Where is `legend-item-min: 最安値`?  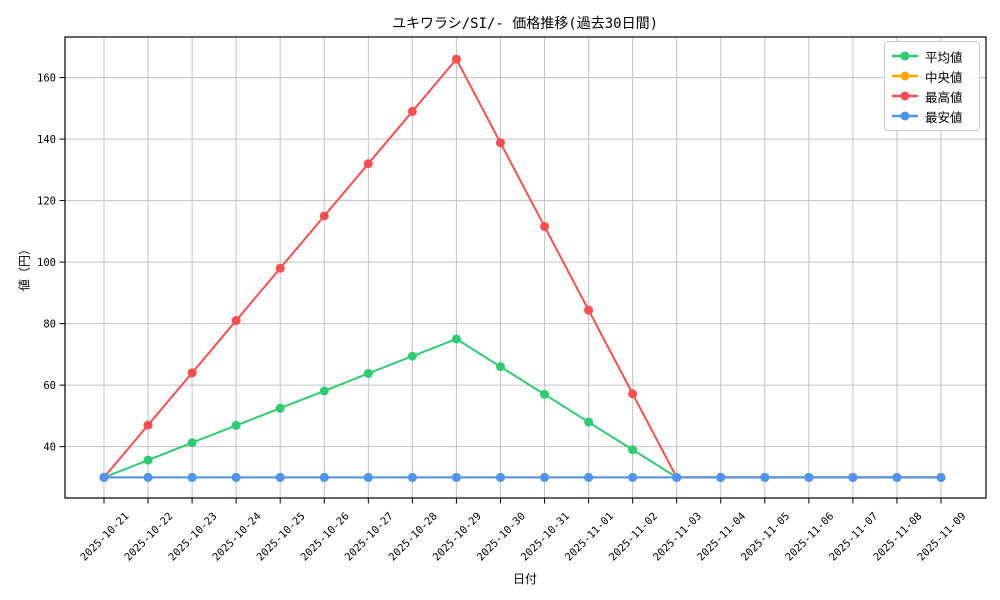 legend-item-min: 最安値 is located at coordinates (932, 116).